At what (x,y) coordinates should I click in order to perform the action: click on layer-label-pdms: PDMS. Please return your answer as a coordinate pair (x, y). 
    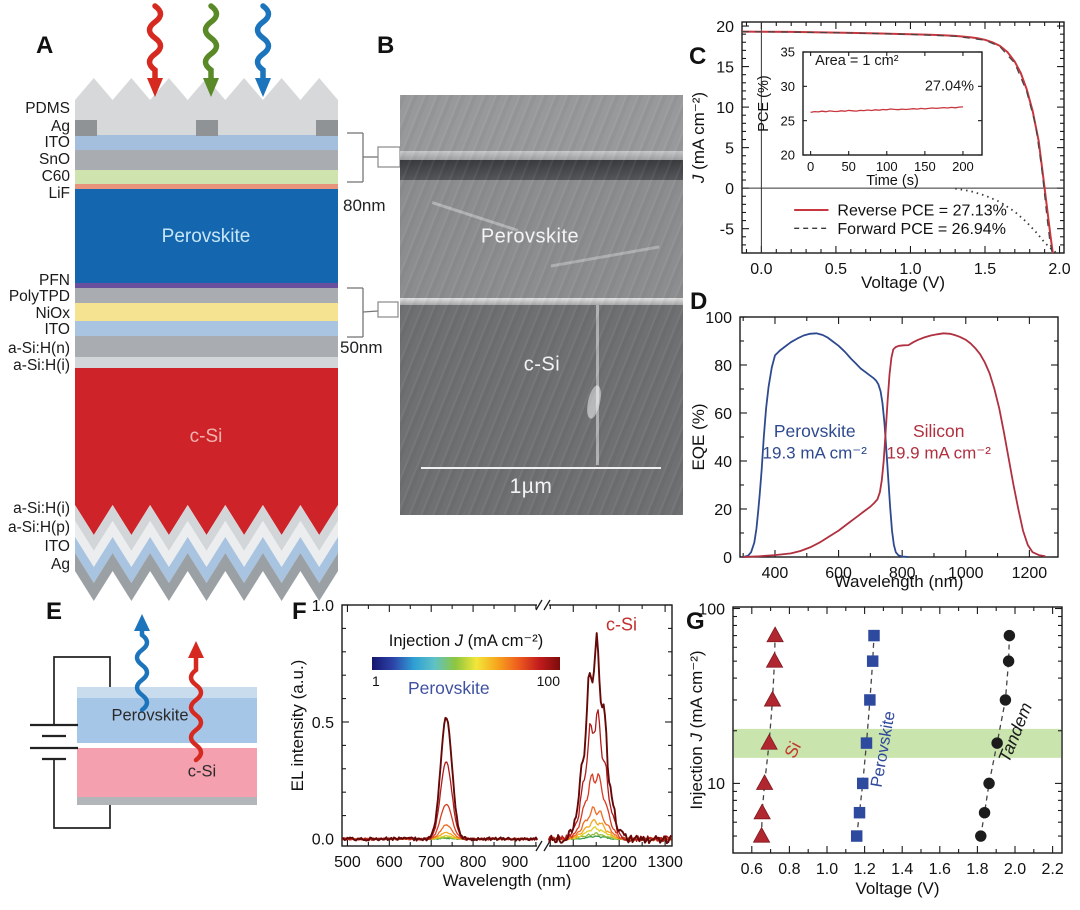
    Looking at the image, I should click on (47, 108).